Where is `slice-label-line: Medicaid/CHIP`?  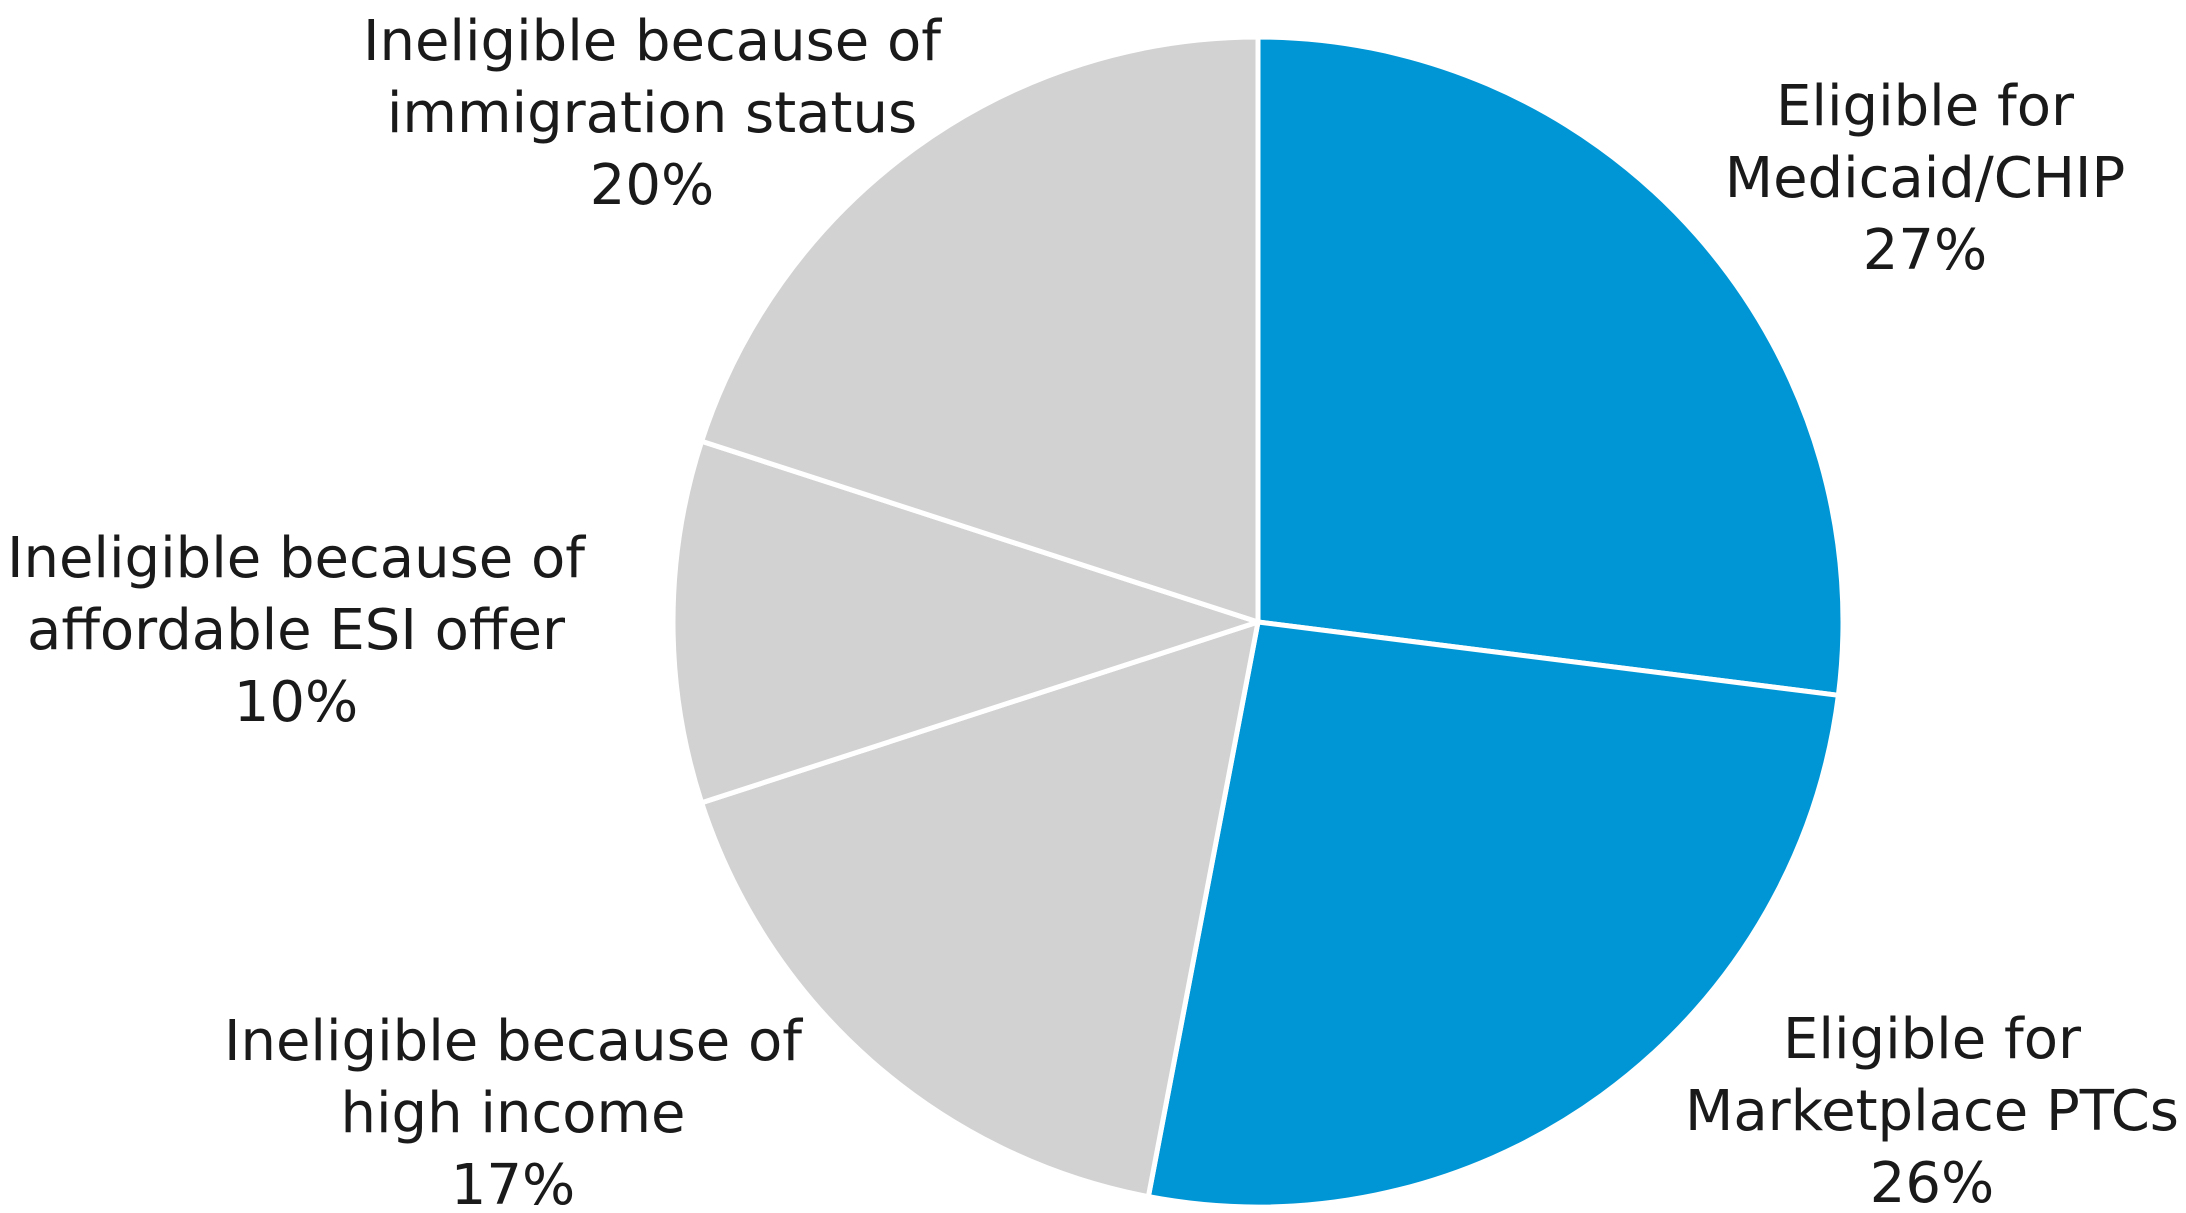 slice-label-line: Medicaid/CHIP is located at coordinates (1925, 178).